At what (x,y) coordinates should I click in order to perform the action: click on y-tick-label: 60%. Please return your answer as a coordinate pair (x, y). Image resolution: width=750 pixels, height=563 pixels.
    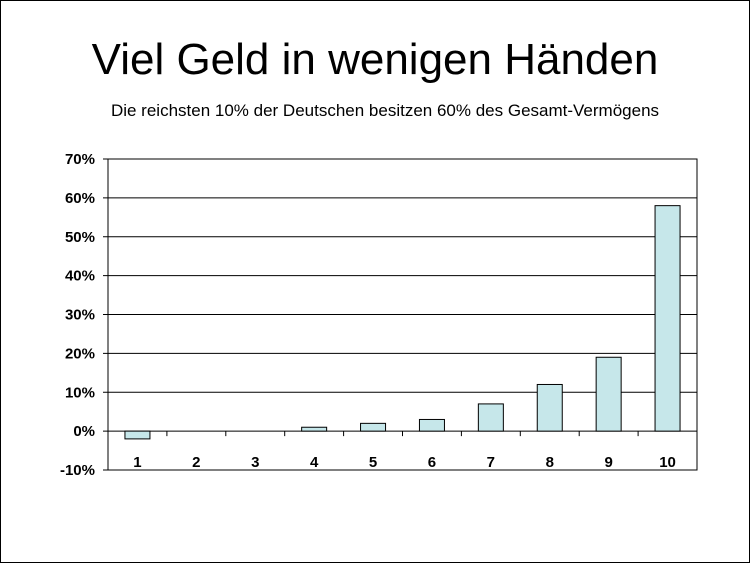
    Looking at the image, I should click on (80, 198).